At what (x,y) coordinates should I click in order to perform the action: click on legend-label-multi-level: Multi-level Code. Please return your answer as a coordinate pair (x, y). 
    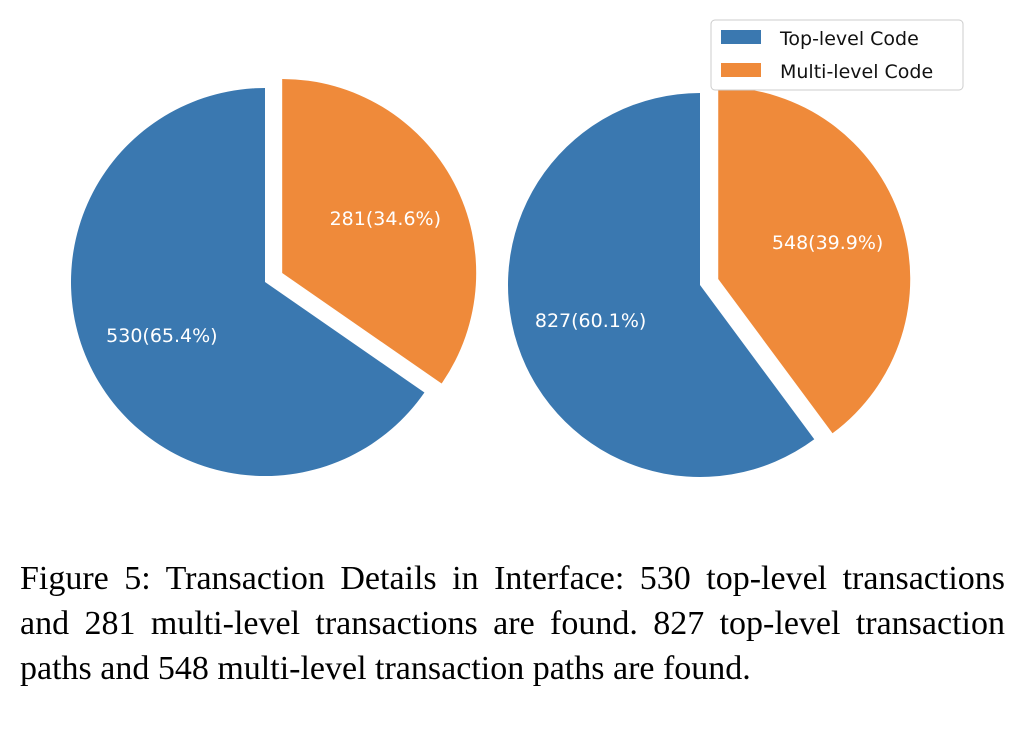
    Looking at the image, I should click on (856, 72).